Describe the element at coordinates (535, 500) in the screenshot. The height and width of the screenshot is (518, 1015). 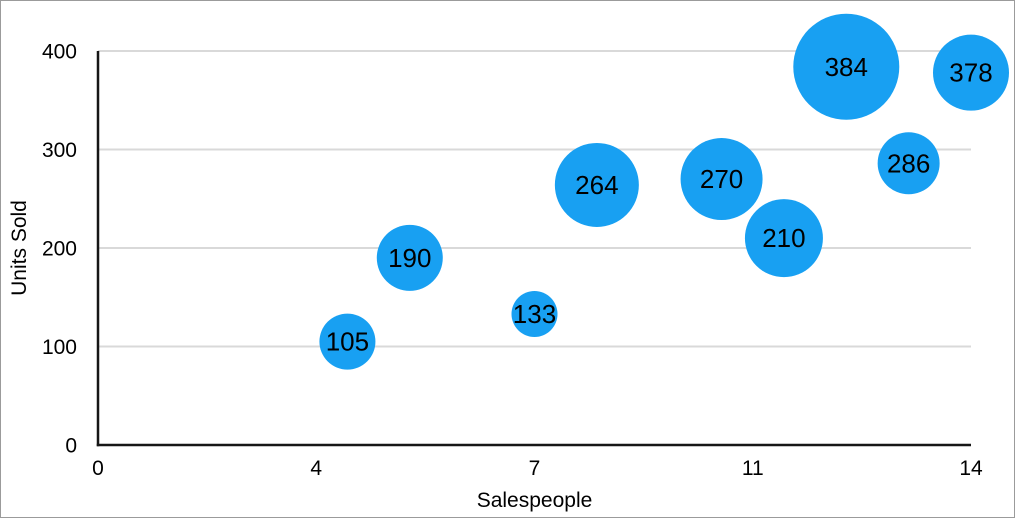
I see `x-axis-title: Salespeople` at that location.